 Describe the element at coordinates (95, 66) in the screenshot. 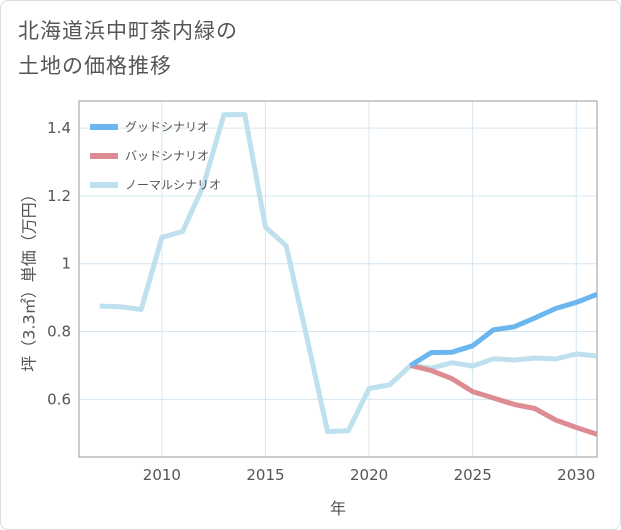

I see `chart-title-line-2: 土地の価格推移` at that location.